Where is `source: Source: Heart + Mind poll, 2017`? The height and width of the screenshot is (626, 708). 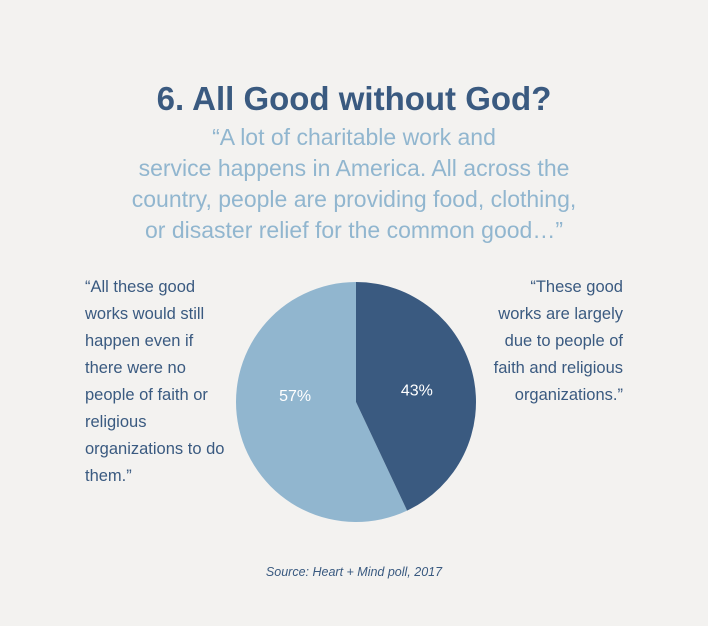
source: Source: Heart + Mind poll, 2017 is located at coordinates (354, 572).